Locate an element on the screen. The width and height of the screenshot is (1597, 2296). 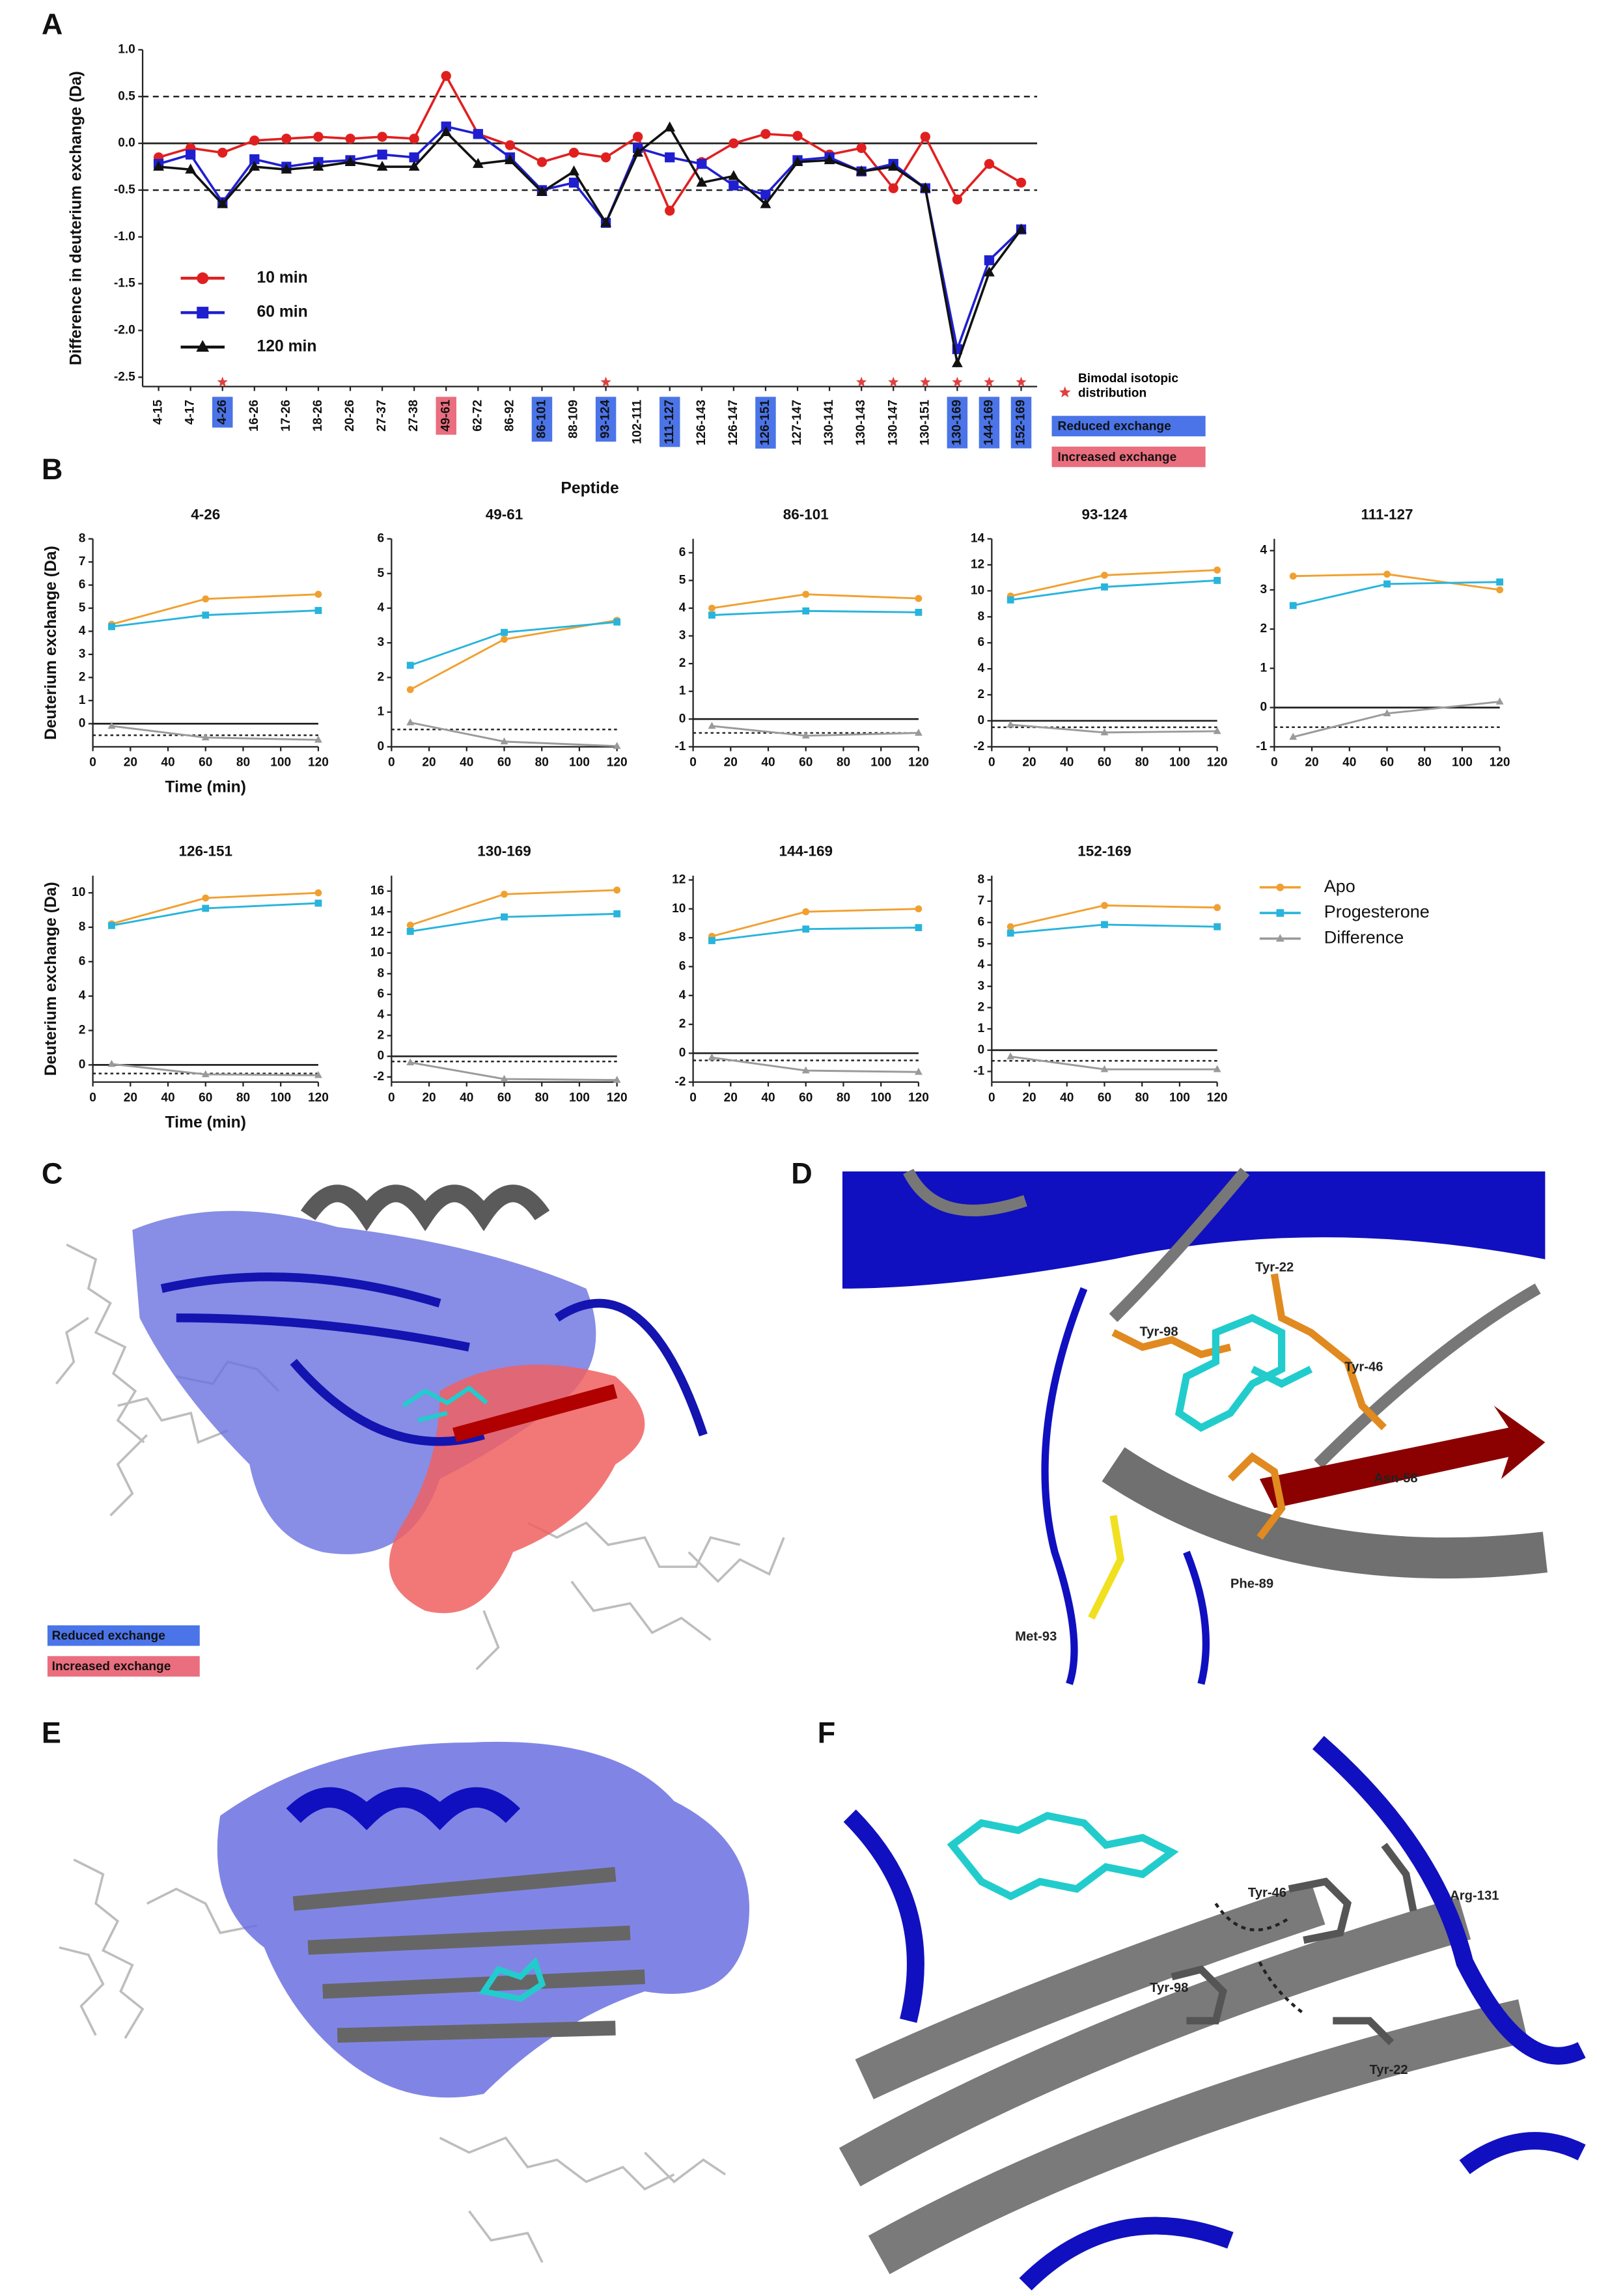
y-tick-label: -1 is located at coordinates (680, 747).